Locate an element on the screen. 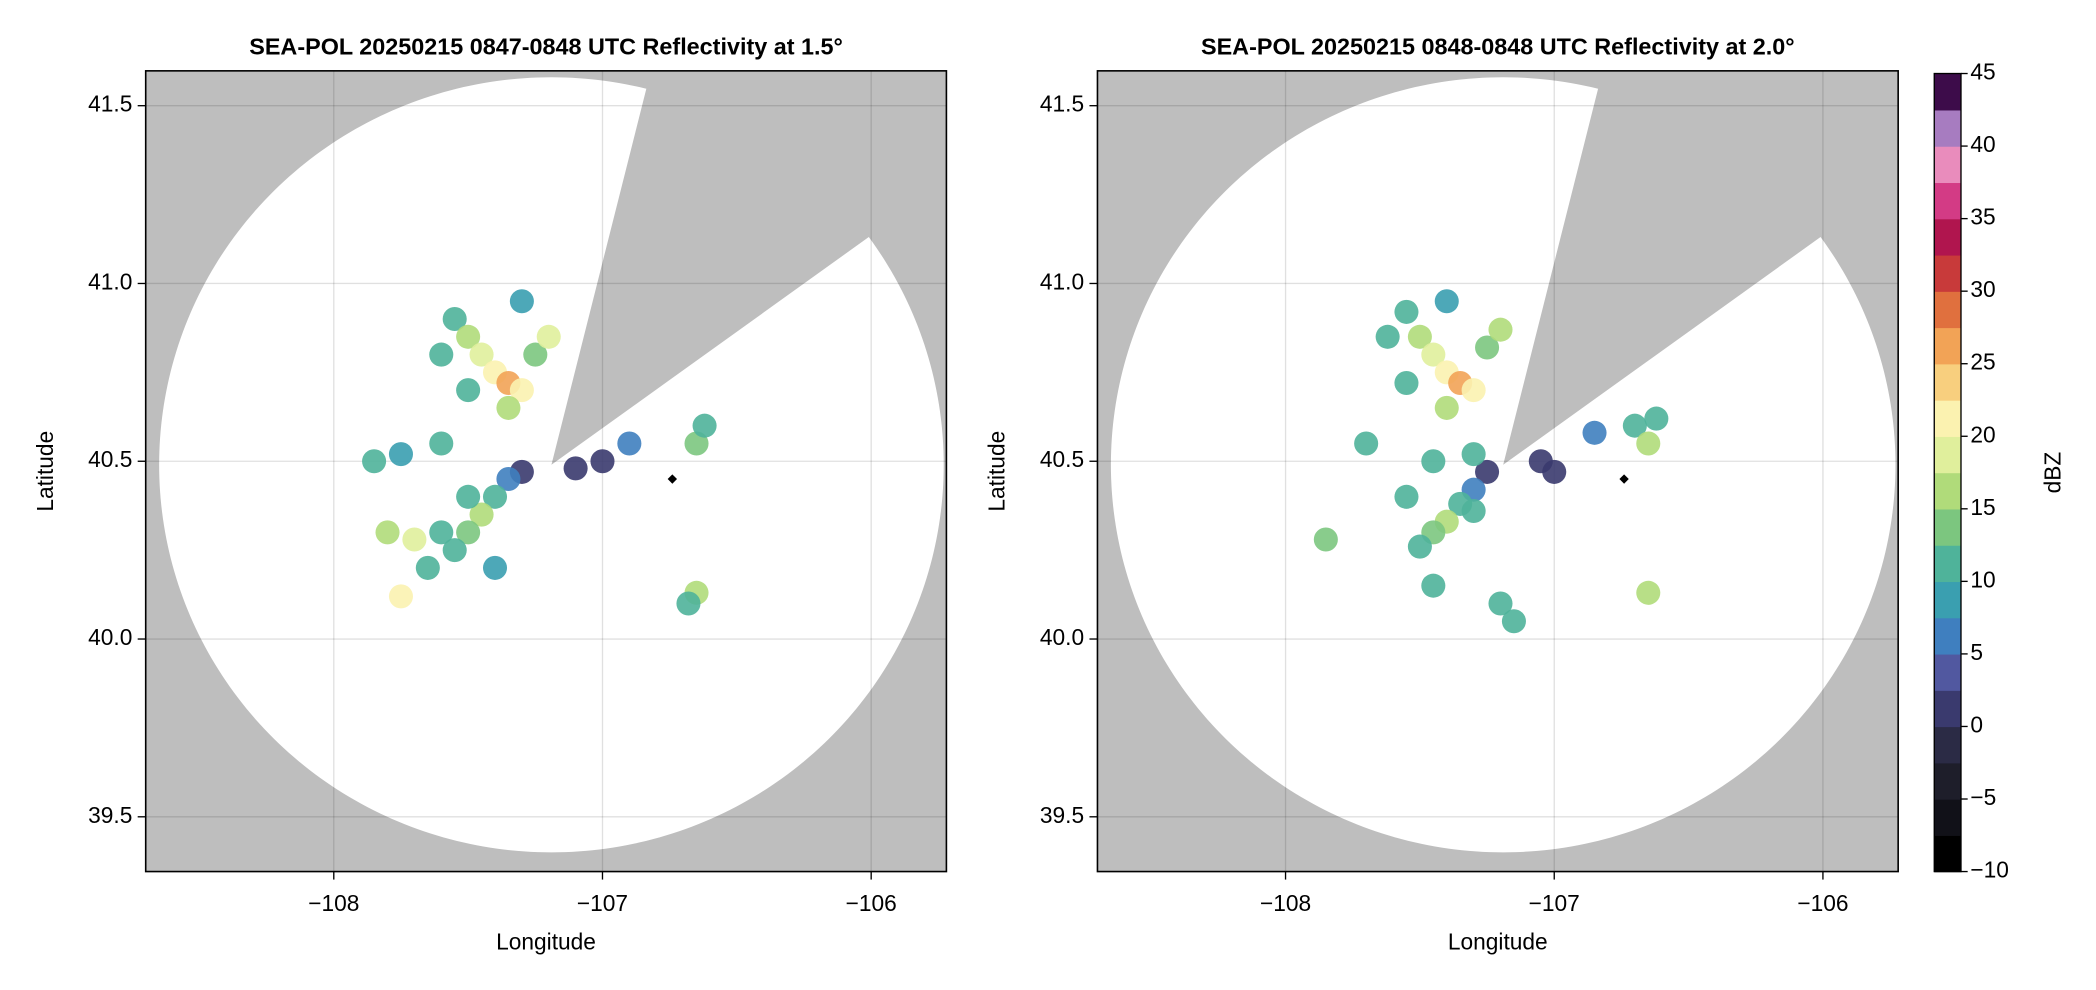 This screenshot has height=990, width=2096. colorbar-frame is located at coordinates (1947, 472).